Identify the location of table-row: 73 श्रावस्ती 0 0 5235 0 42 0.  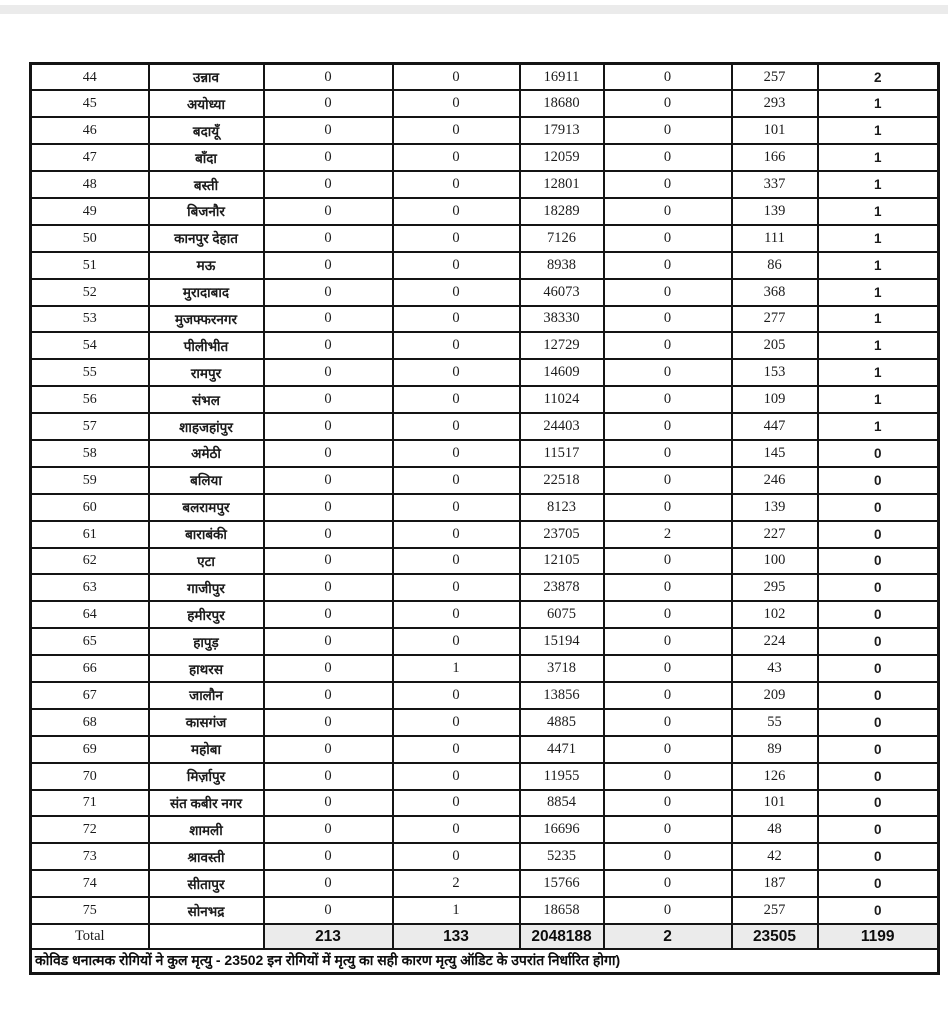
(484, 857).